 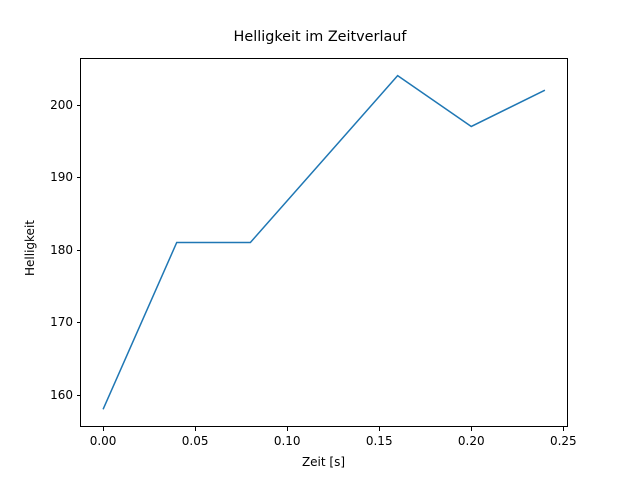 What do you see at coordinates (379, 441) in the screenshot?
I see `x-tick-label: 0.15` at bounding box center [379, 441].